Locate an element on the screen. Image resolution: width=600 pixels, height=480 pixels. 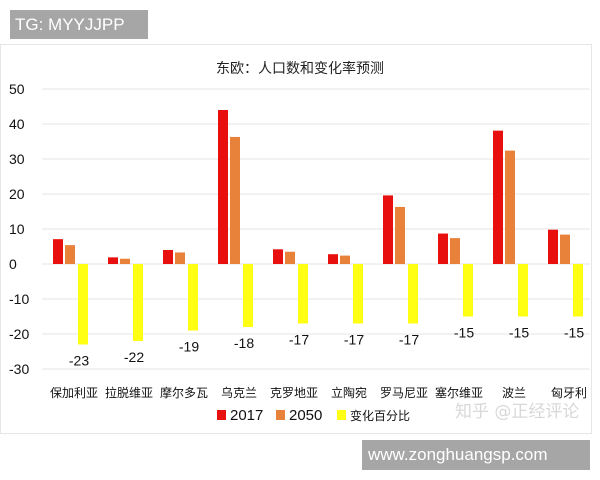
y-tick-label: -30 is located at coordinates (19, 369).